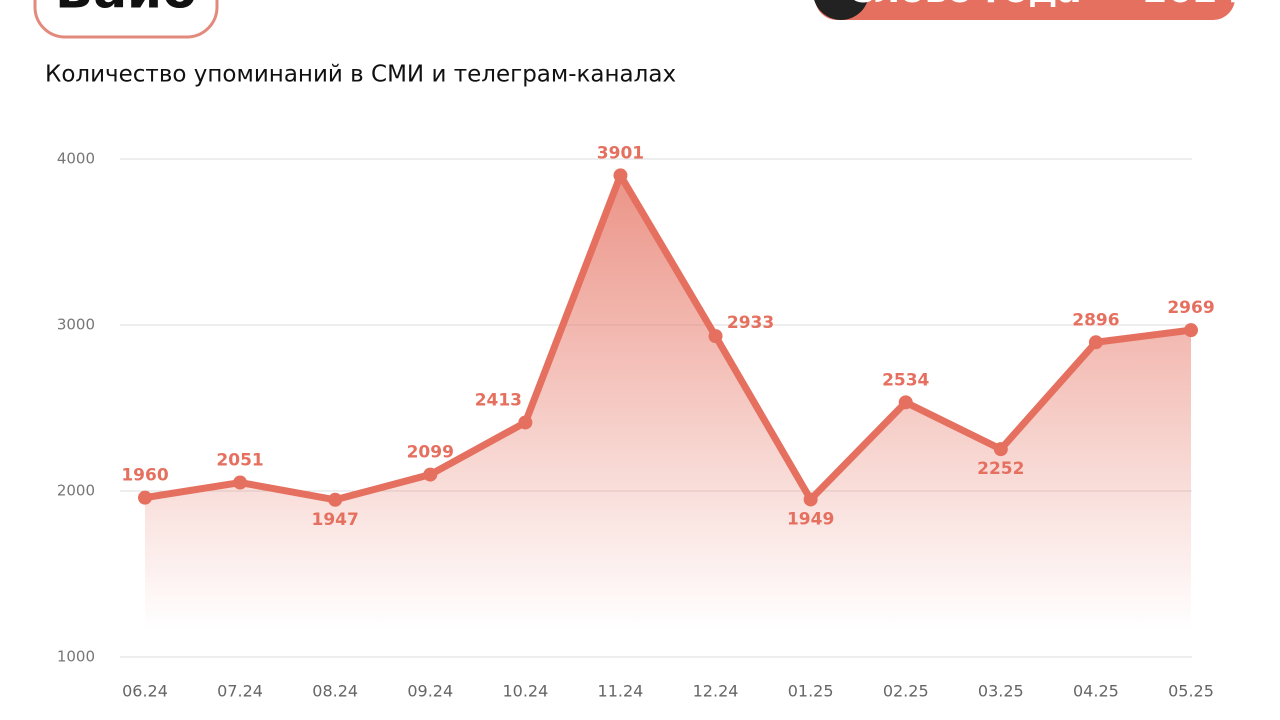 The width and height of the screenshot is (1280, 720). I want to click on x-tick-label: 08.24, so click(335, 691).